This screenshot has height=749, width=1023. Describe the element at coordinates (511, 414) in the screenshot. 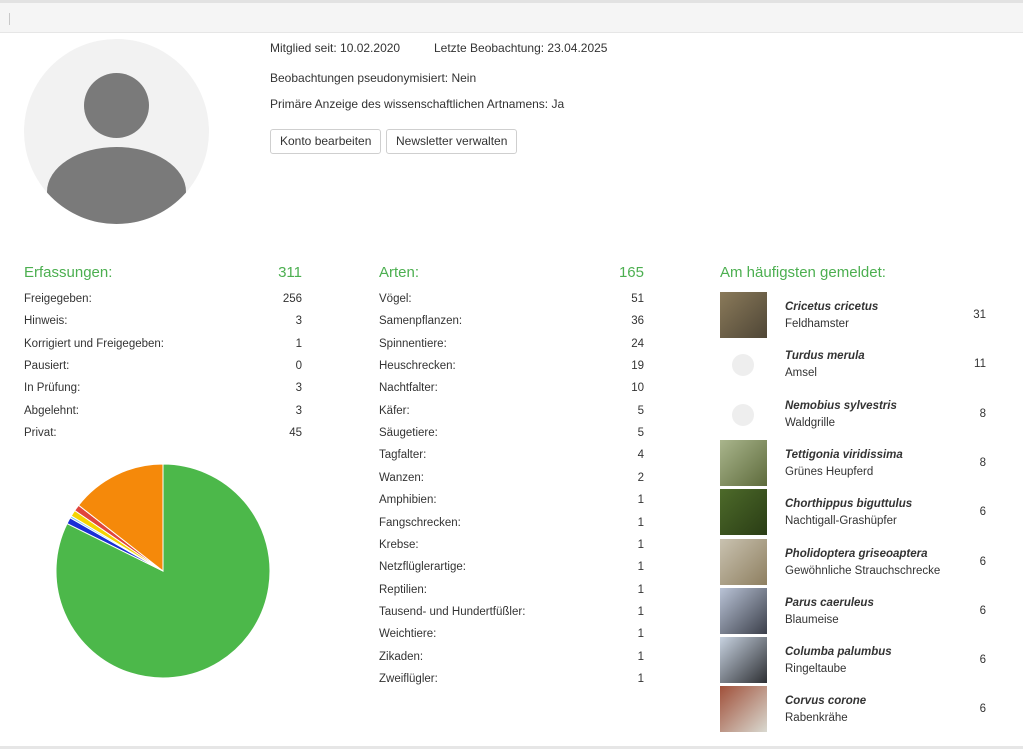

I see `arten-row: Käfer: 5` at that location.